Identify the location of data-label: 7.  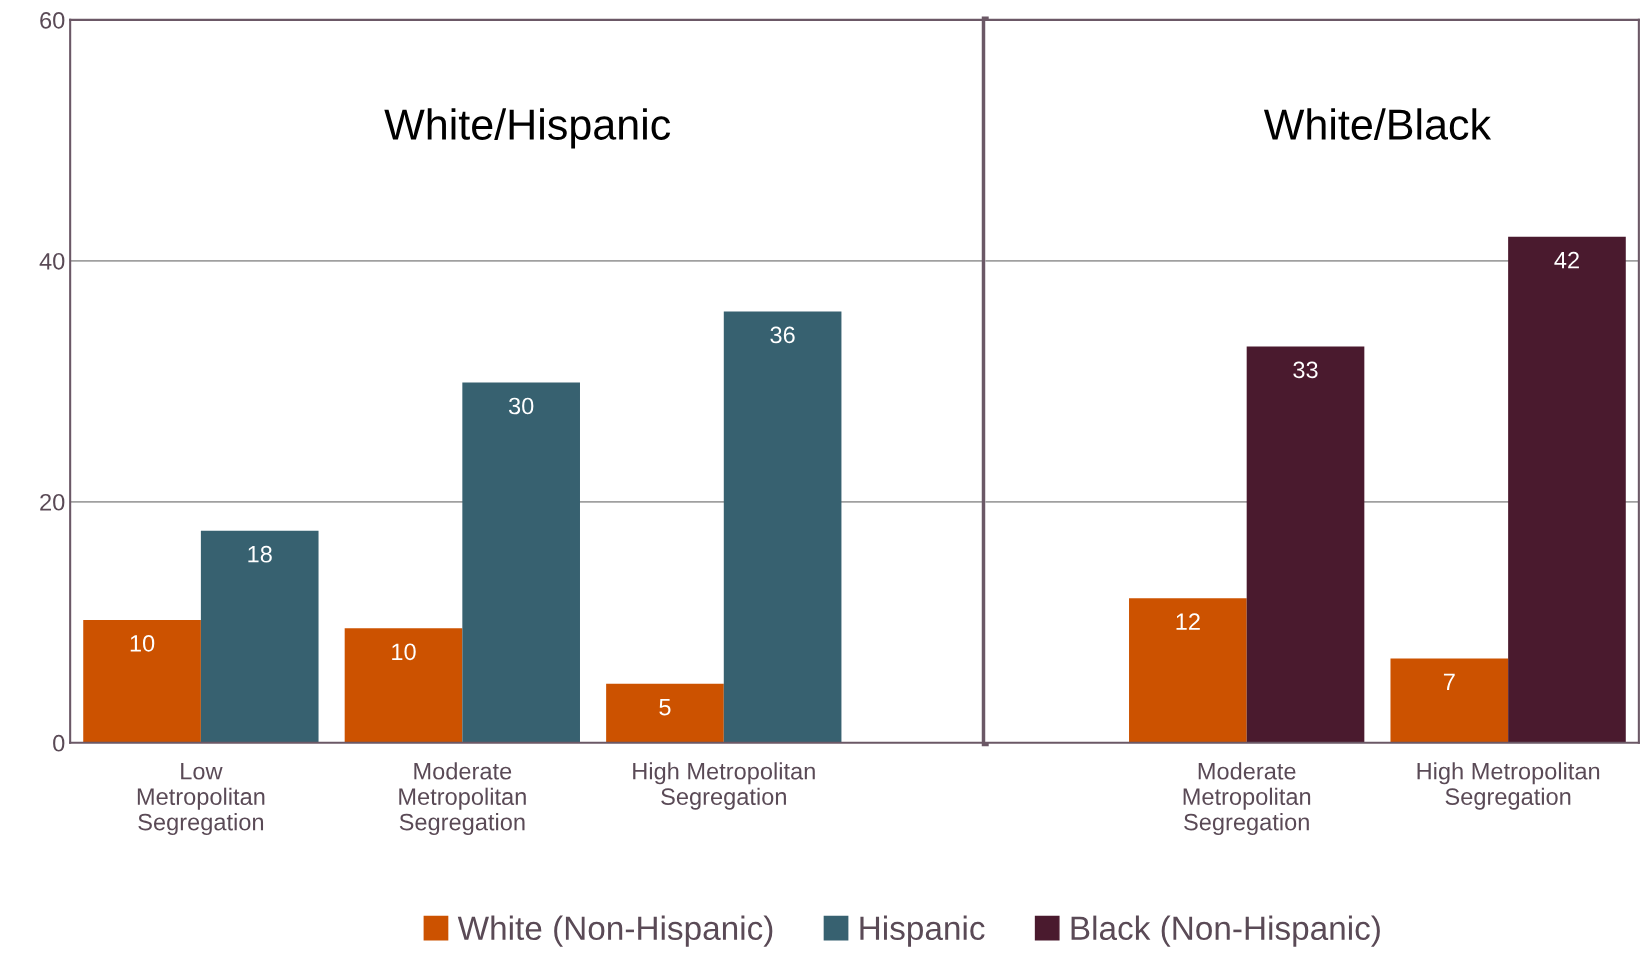
(1449, 682).